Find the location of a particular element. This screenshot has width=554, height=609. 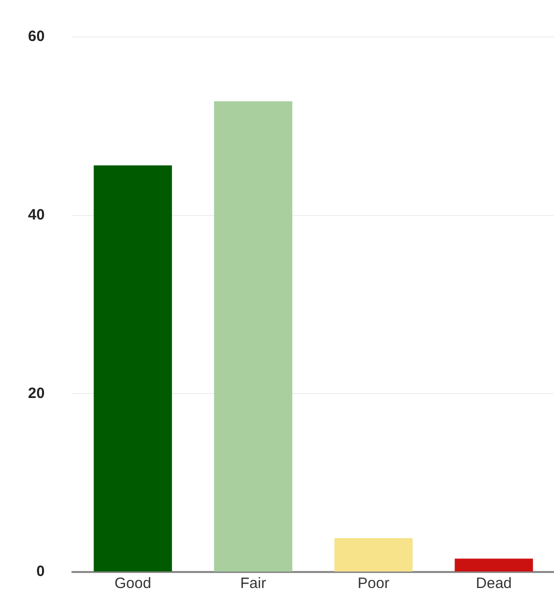

x-tick-label: Fair is located at coordinates (253, 583).